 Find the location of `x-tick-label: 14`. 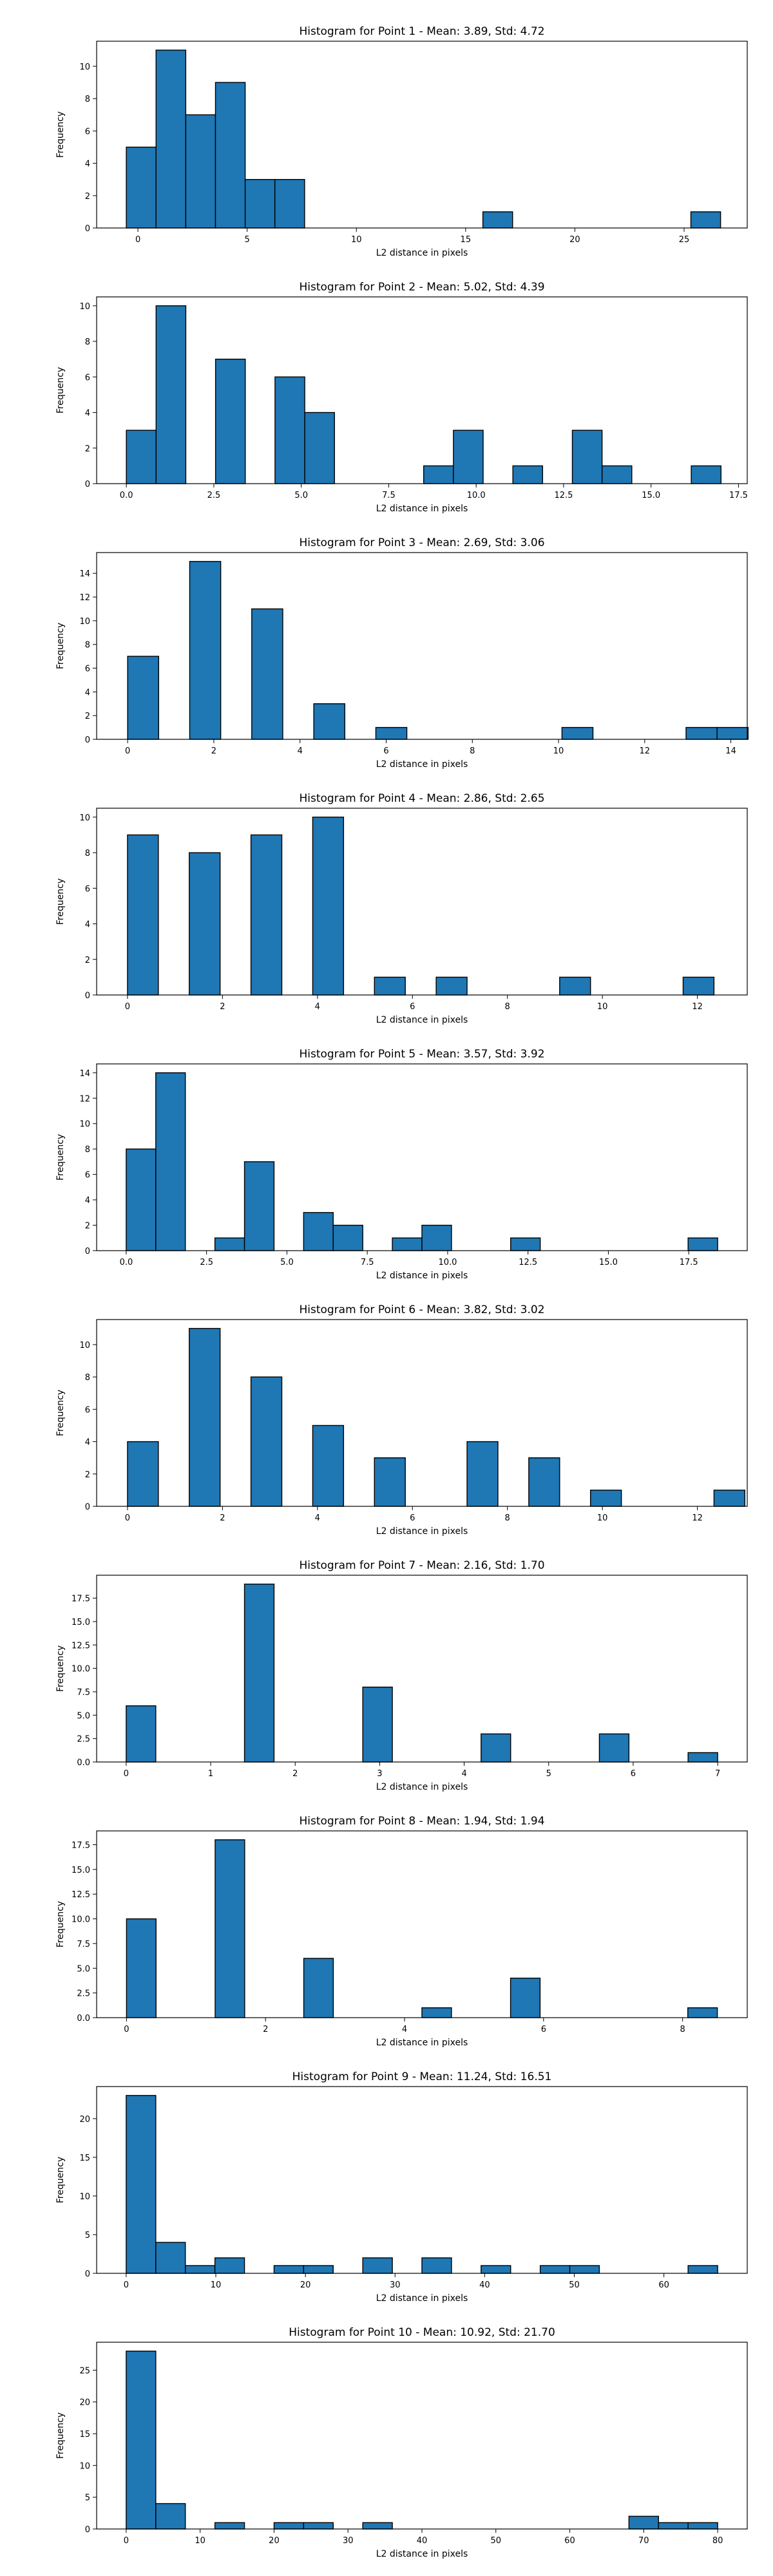

x-tick-label: 14 is located at coordinates (730, 751).